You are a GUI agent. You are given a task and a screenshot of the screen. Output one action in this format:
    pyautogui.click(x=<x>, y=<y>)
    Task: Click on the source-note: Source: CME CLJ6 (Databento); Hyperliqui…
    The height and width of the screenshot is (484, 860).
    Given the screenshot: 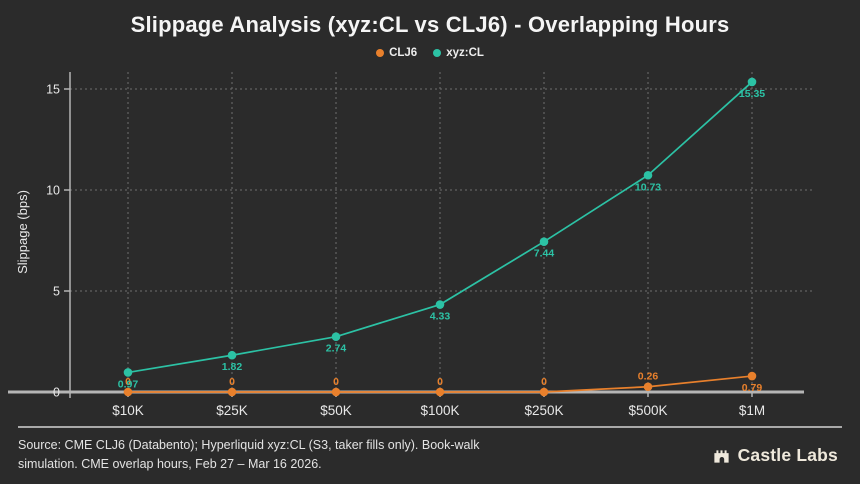 What is the action you would take?
    pyautogui.click(x=249, y=455)
    